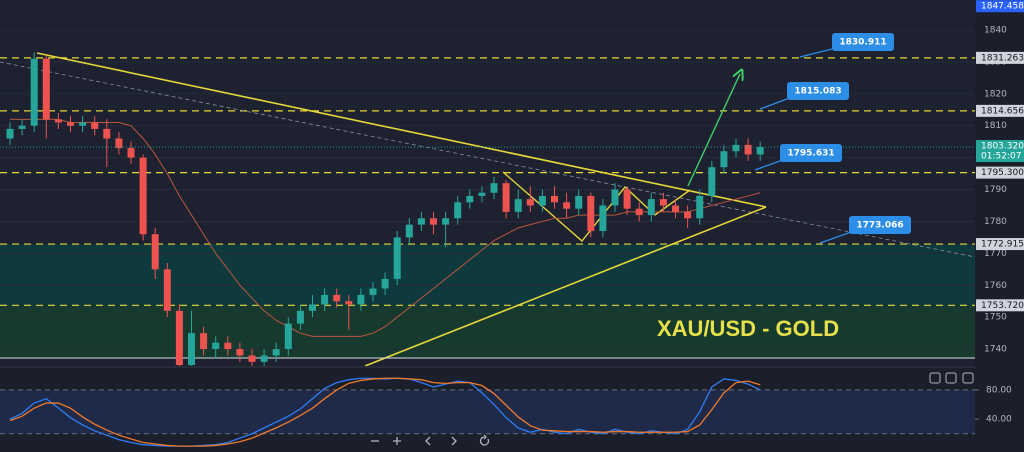 The image size is (1024, 452). I want to click on y-tick-label: 1770, so click(995, 254).